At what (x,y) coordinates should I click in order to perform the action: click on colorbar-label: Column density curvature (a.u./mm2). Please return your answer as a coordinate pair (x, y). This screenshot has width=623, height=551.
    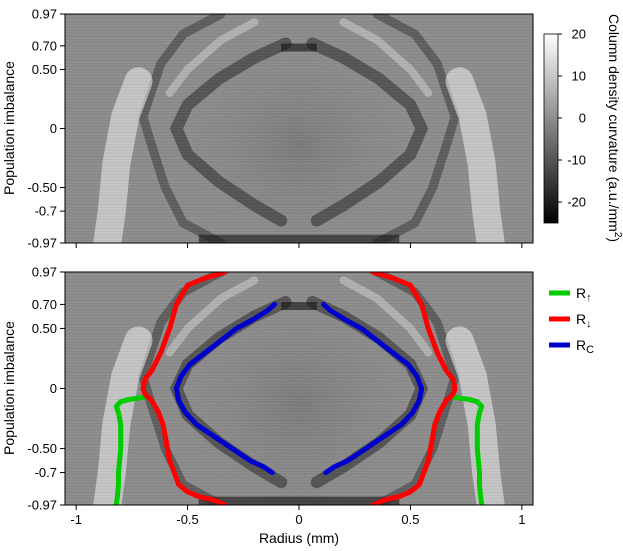
    Looking at the image, I should click on (614, 128).